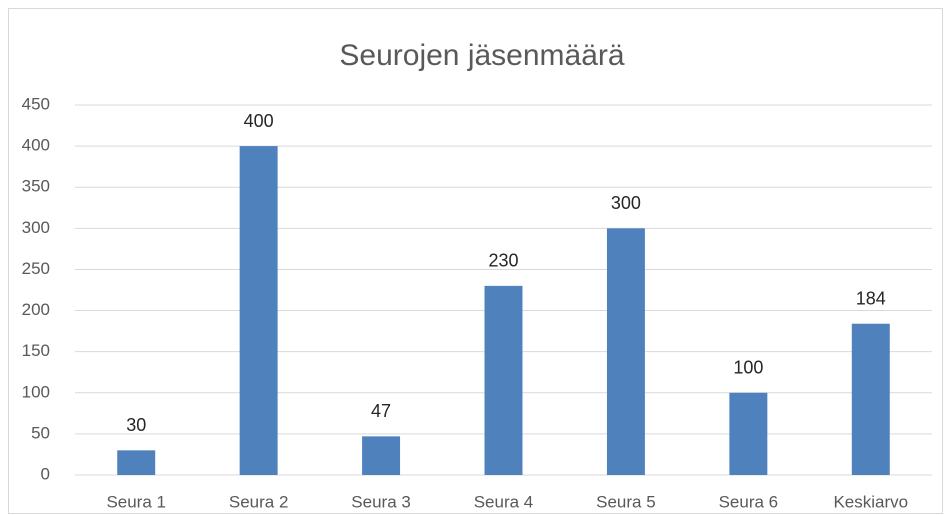  I want to click on y-tick-label: 300, so click(36, 227).